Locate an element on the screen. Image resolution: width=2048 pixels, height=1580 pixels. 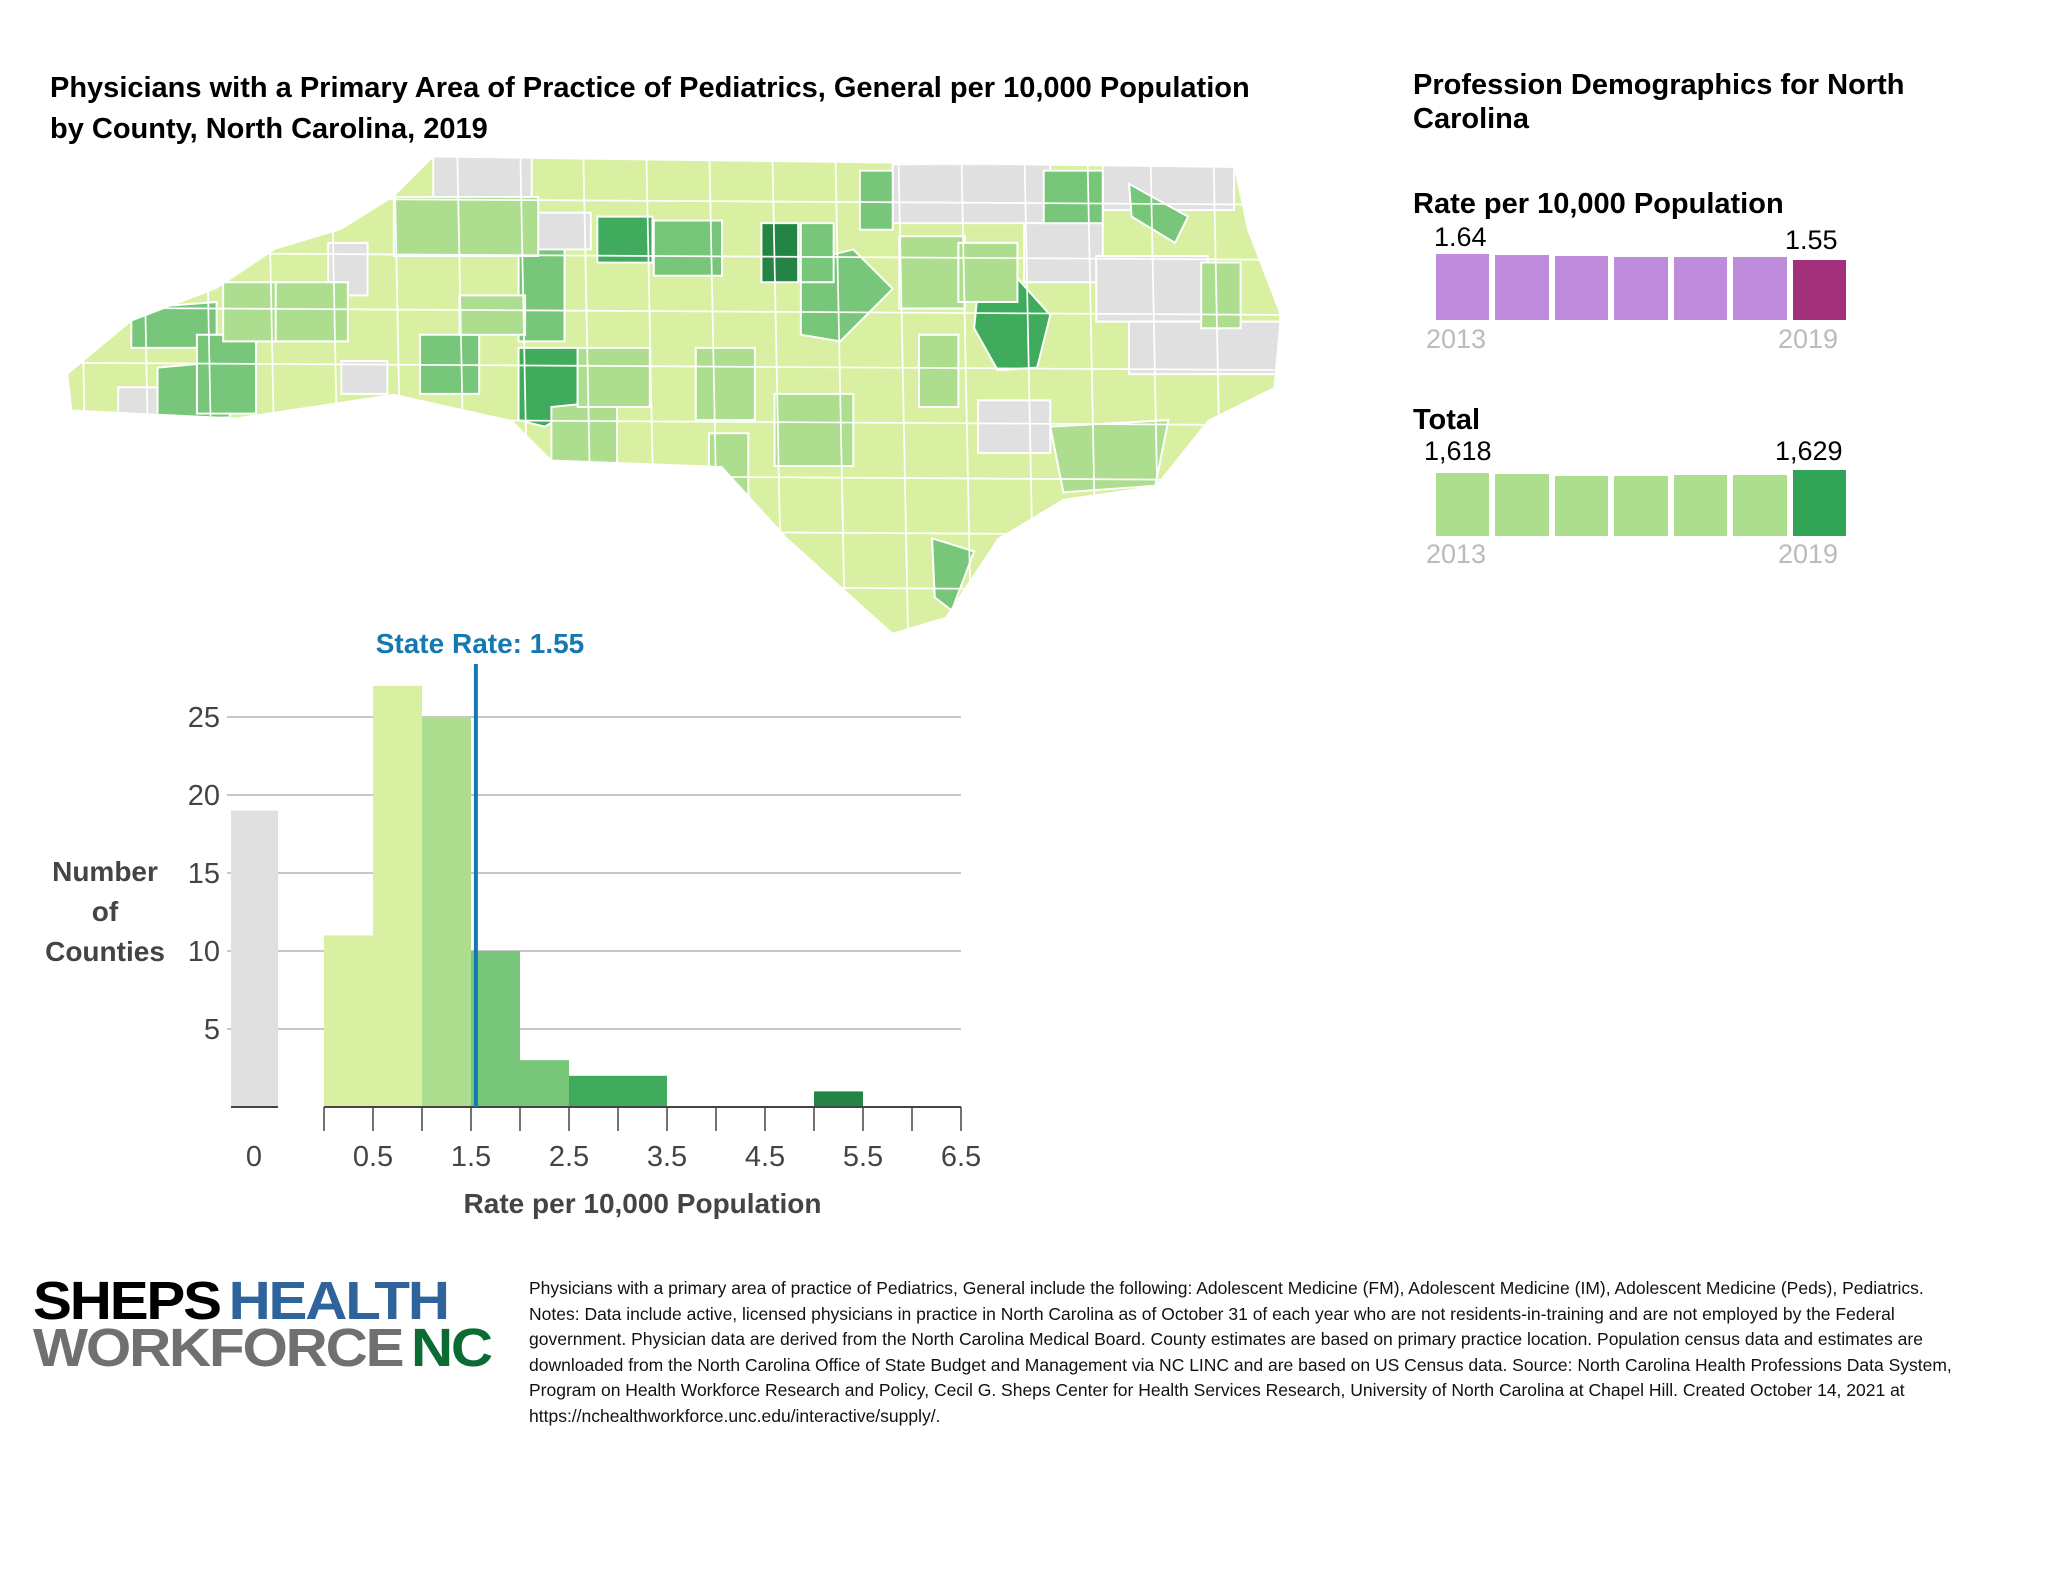
logo-text: WORKFORCE is located at coordinates (218, 1348).